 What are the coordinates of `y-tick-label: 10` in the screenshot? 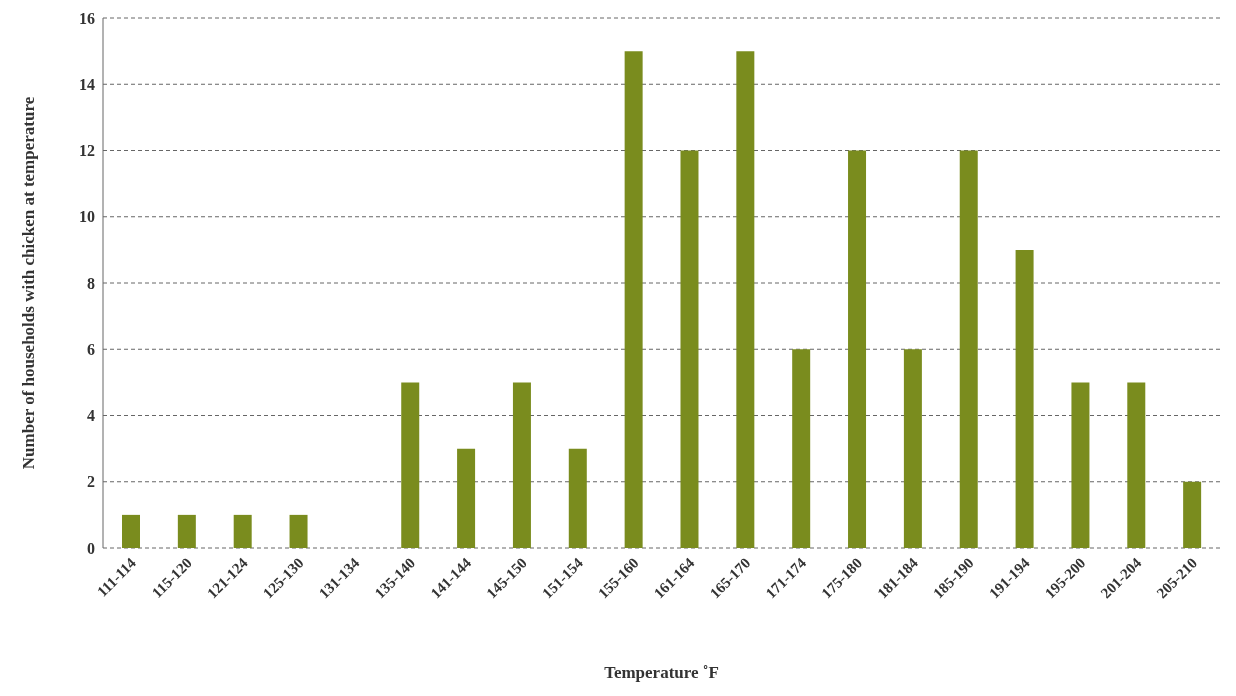 It's located at (87, 217).